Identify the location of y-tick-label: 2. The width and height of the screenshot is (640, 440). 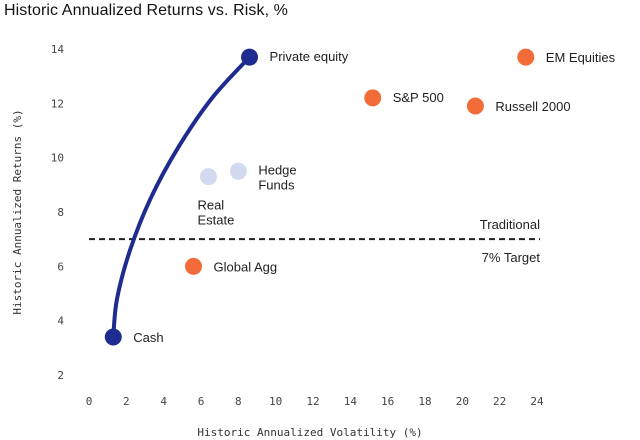
(60, 375).